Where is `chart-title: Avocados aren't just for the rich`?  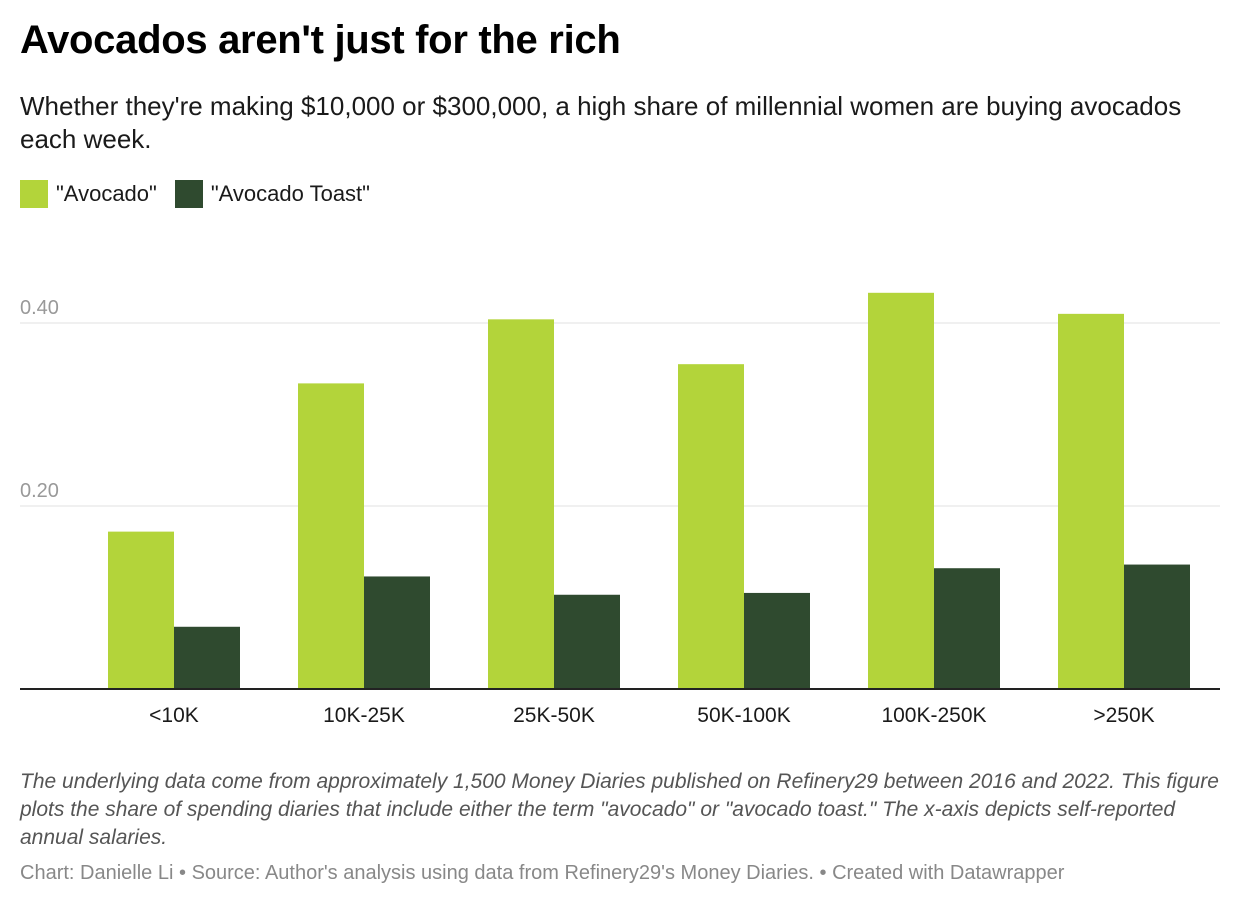 chart-title: Avocados aren't just for the rich is located at coordinates (320, 40).